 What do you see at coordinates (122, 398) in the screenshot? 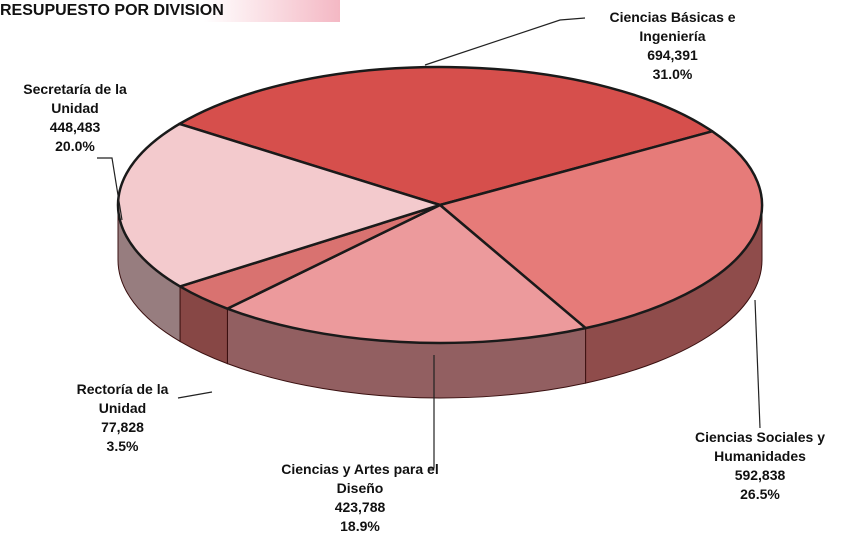
I see `category-label: Rectoría de la Unidad` at bounding box center [122, 398].